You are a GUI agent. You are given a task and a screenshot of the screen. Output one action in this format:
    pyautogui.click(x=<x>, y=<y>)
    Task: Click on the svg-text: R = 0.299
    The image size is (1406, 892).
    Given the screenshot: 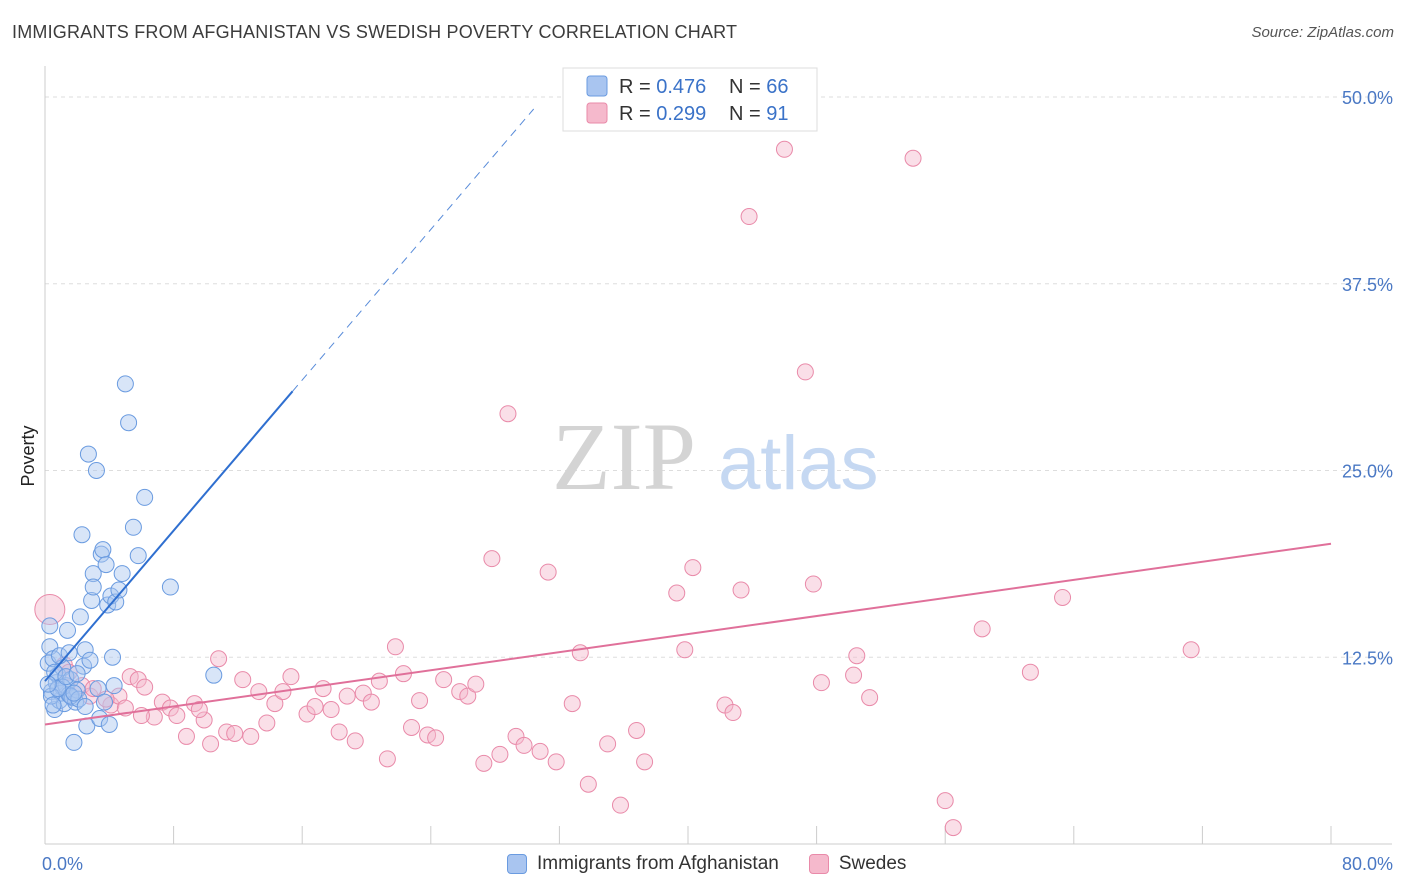 What is the action you would take?
    pyautogui.click(x=662, y=114)
    